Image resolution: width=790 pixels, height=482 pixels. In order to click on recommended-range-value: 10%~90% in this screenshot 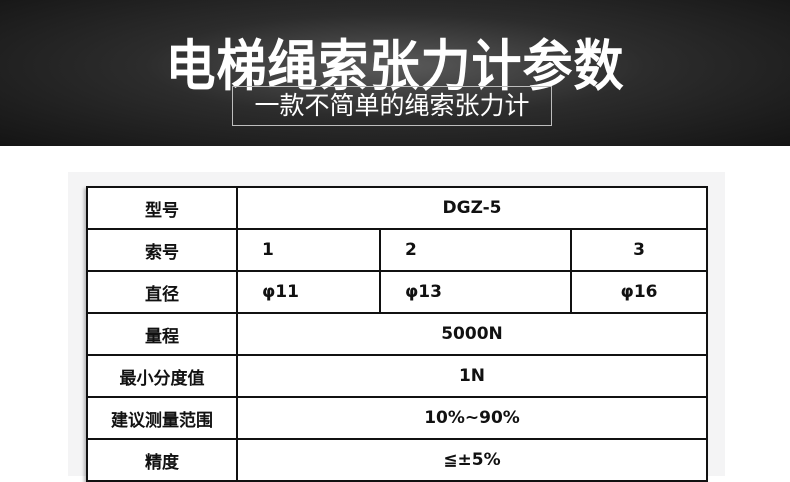, I will do `click(472, 418)`.